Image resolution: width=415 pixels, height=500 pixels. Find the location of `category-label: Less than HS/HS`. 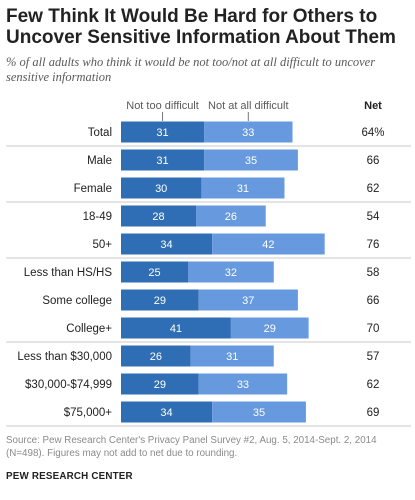

category-label: Less than HS/HS is located at coordinates (68, 273).